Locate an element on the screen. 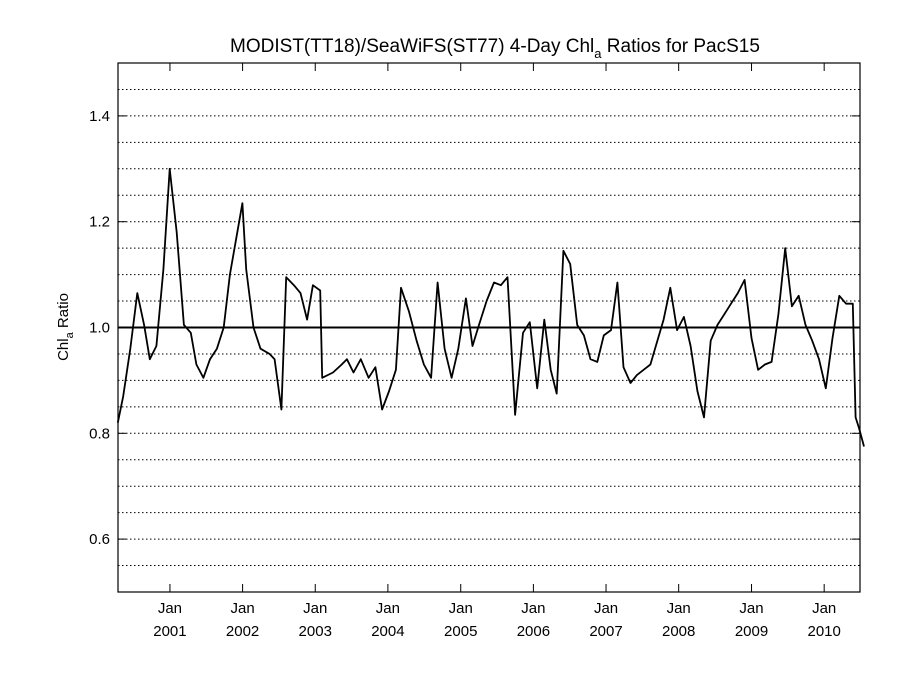 Image resolution: width=900 pixels, height=675 pixels. x-tick-label-year: 2002 is located at coordinates (242, 631).